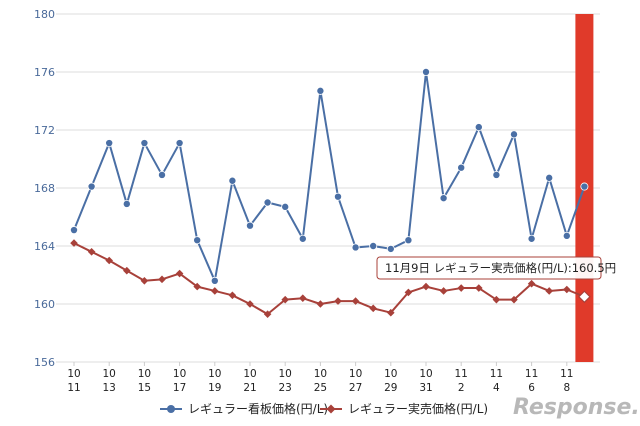 This screenshot has height=426, width=640. Describe the element at coordinates (179, 388) in the screenshot. I see `x-tick-label-day: 17` at that location.